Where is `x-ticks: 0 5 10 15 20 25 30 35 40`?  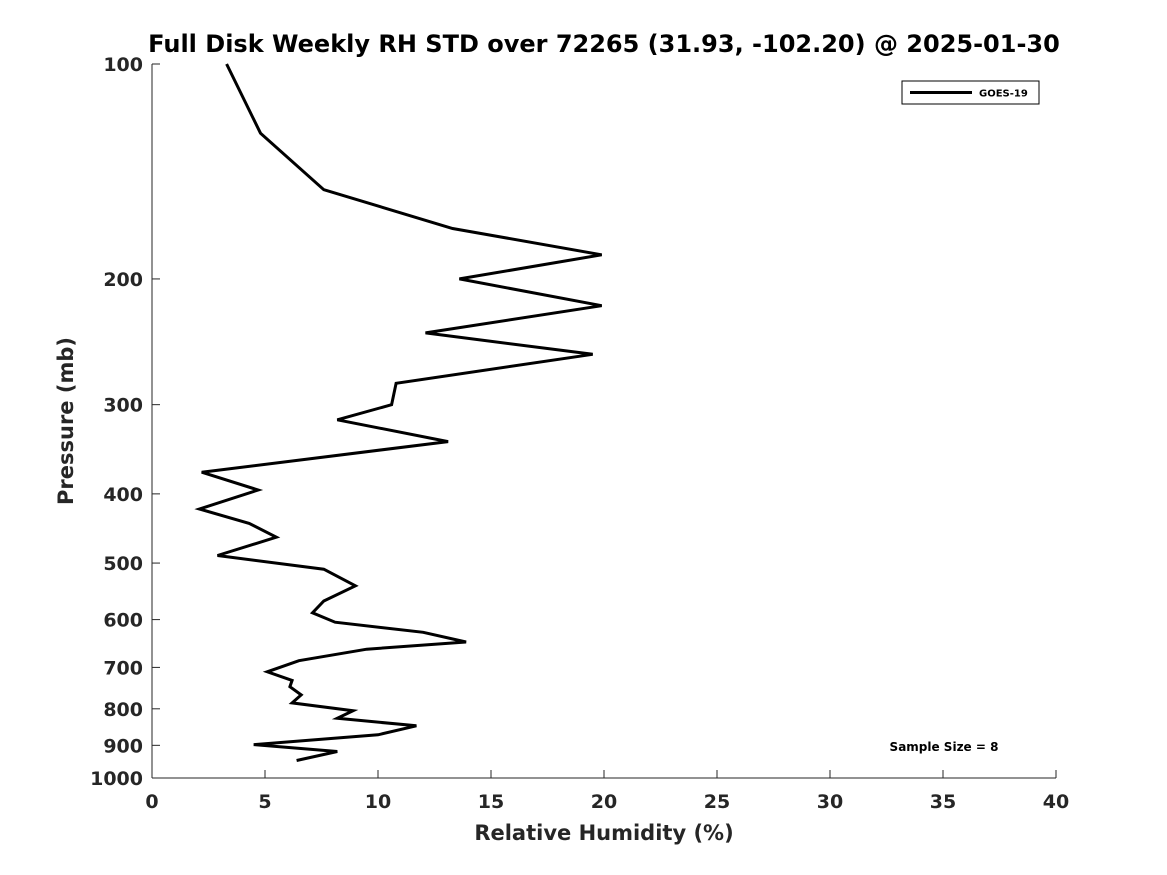
x-ticks: 0 5 10 15 20 25 30 35 40 is located at coordinates (607, 791).